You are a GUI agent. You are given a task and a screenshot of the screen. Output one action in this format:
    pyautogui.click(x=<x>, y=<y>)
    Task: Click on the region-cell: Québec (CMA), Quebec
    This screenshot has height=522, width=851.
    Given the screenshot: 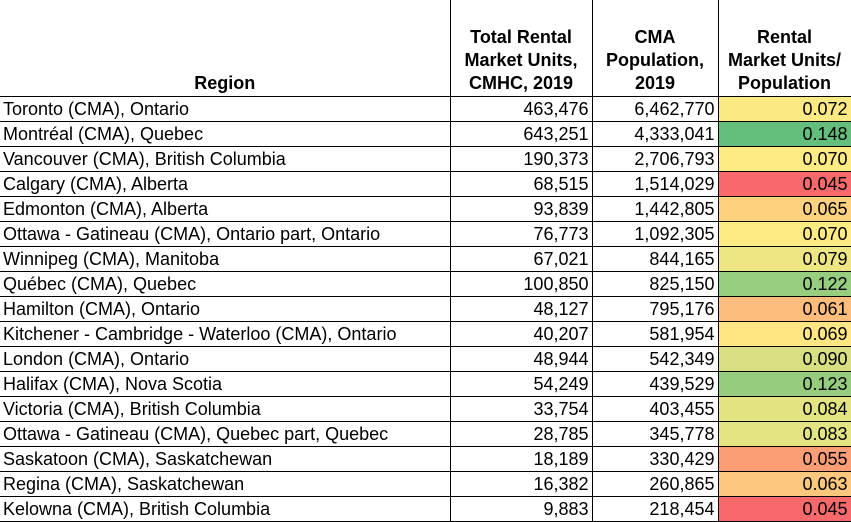 What is the action you would take?
    pyautogui.click(x=225, y=284)
    